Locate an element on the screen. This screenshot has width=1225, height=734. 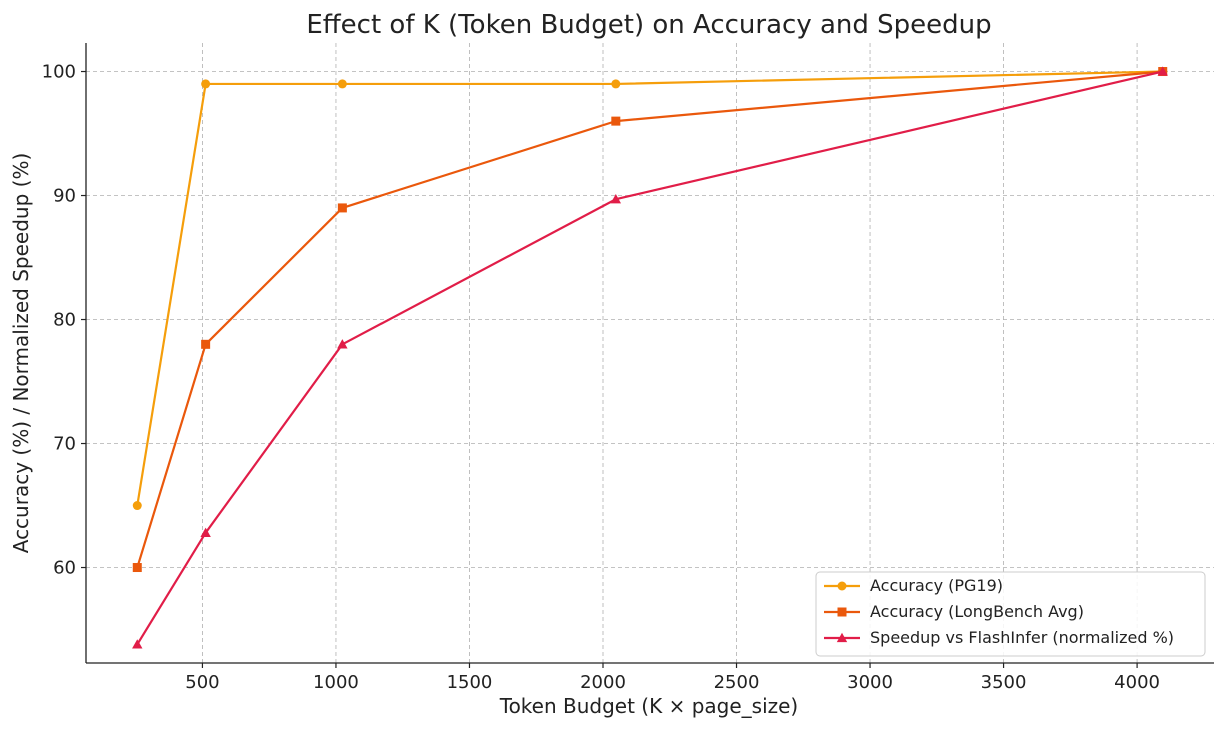
legend-entry: Speedup vs FlashInfer (normalized %) is located at coordinates (999, 637).